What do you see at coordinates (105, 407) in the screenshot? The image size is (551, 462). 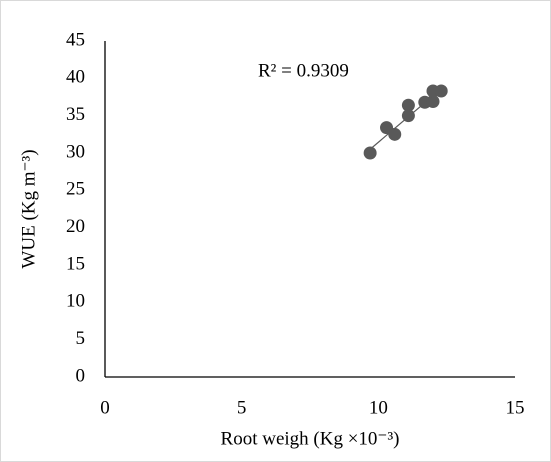 I see `x-tick-label: 0` at bounding box center [105, 407].